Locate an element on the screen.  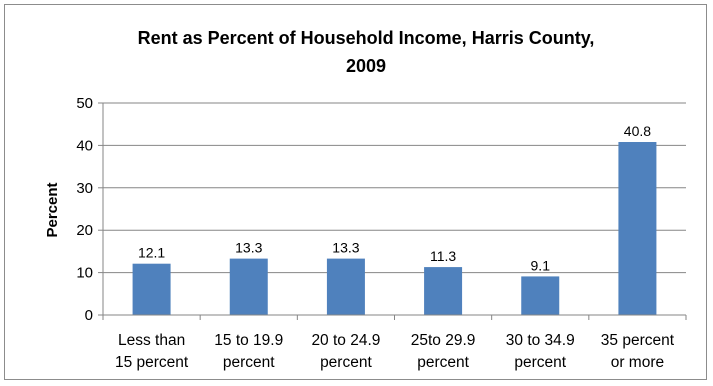
x-tick-label: 30 to 34.9 is located at coordinates (540, 340).